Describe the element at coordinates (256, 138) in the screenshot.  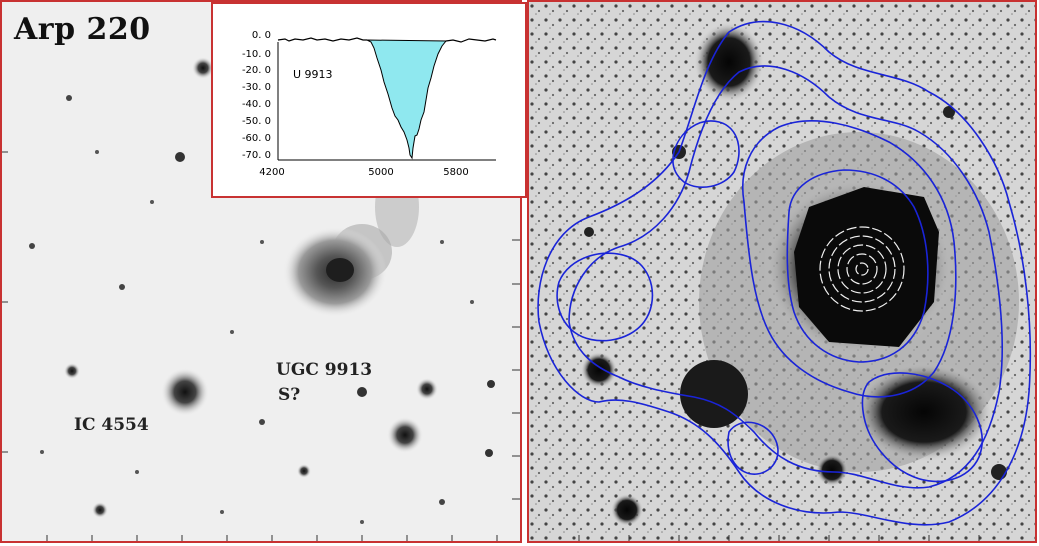
I see `y-tick-label: -60. 0` at that location.